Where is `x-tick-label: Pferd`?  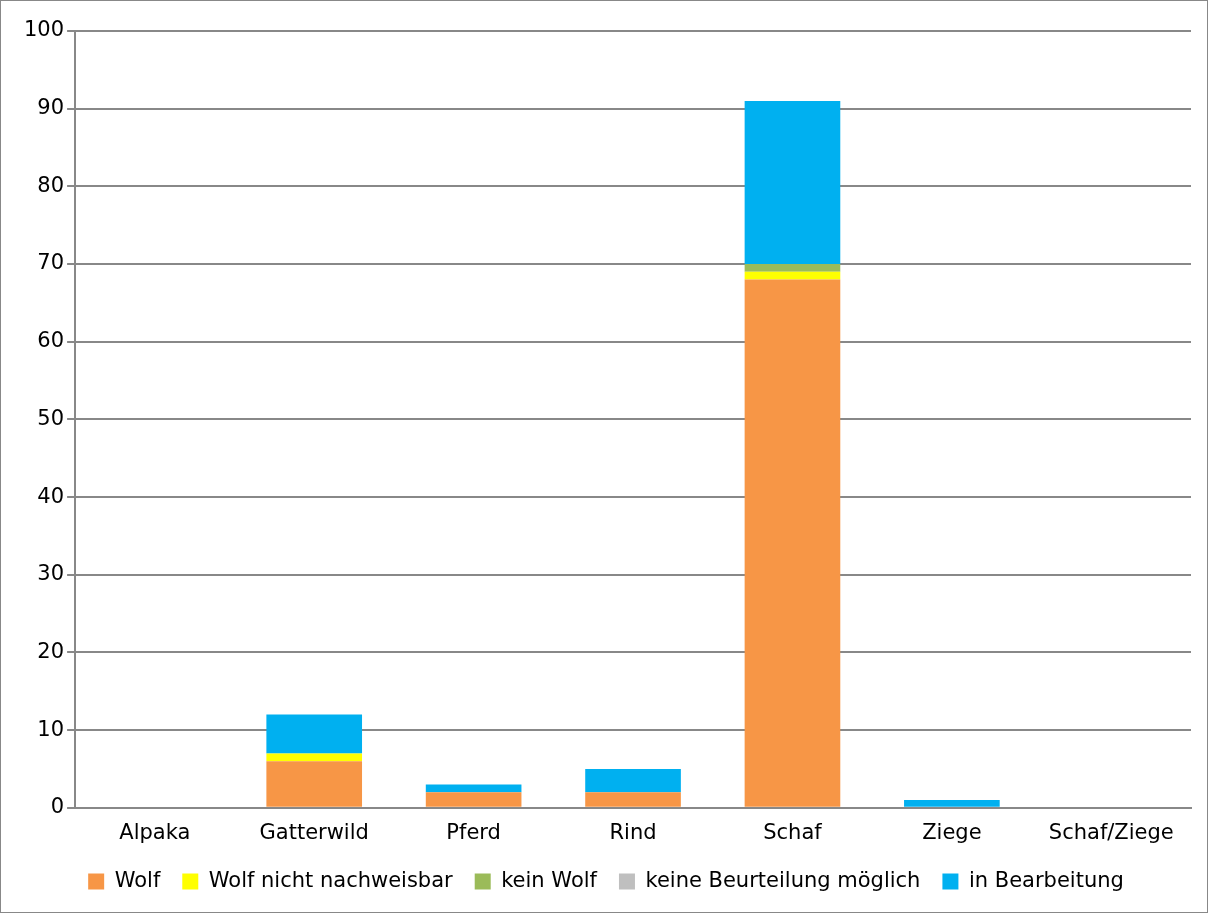 x-tick-label: Pferd is located at coordinates (473, 831).